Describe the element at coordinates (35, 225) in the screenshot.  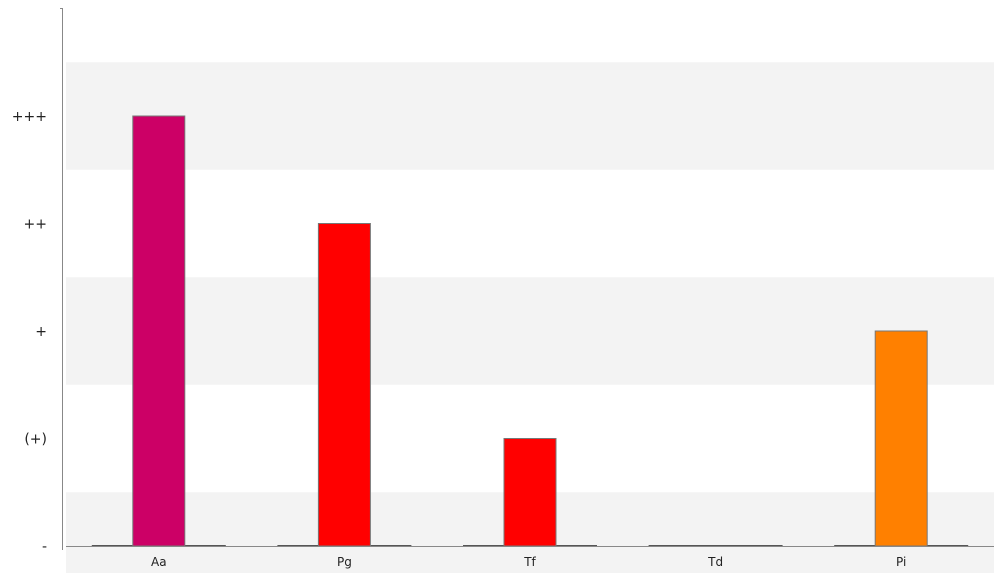
I see `y-tick-label: ++` at that location.